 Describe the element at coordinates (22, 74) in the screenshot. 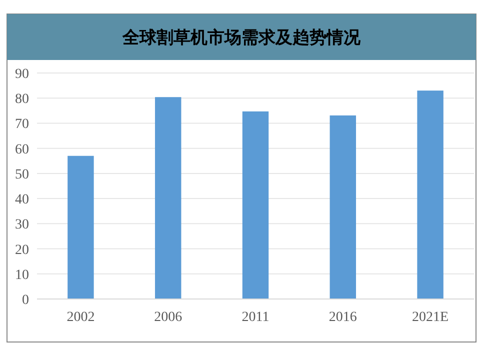

I see `y-tick-label: 90` at that location.